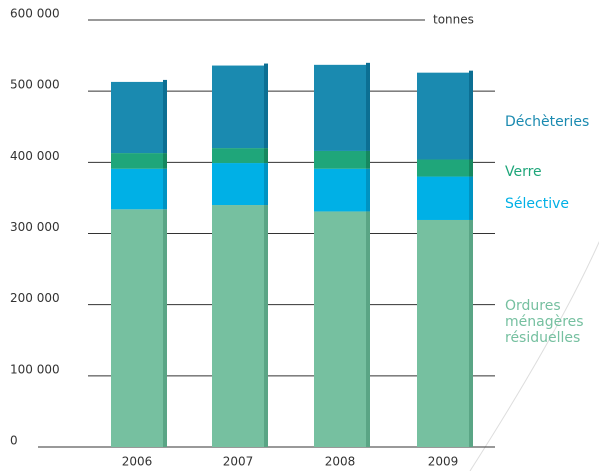 The height and width of the screenshot is (471, 599). I want to click on legend-entry: Sélective, so click(537, 204).